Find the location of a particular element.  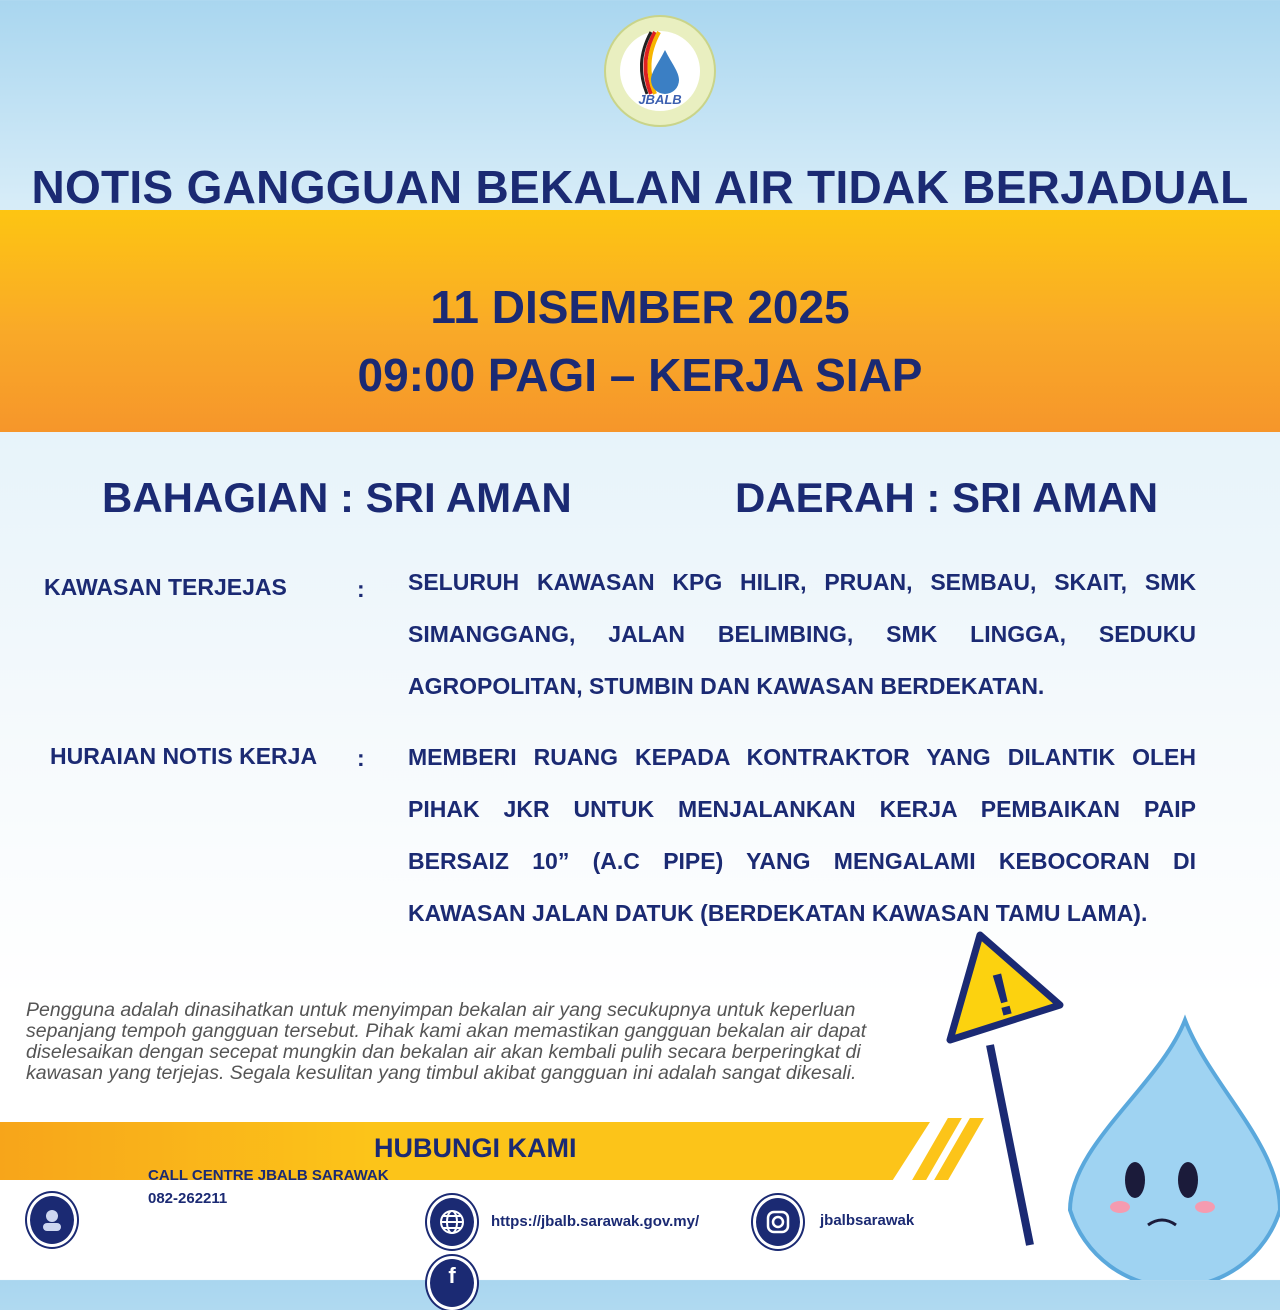

phone-number: 082-262211 is located at coordinates (188, 1198).